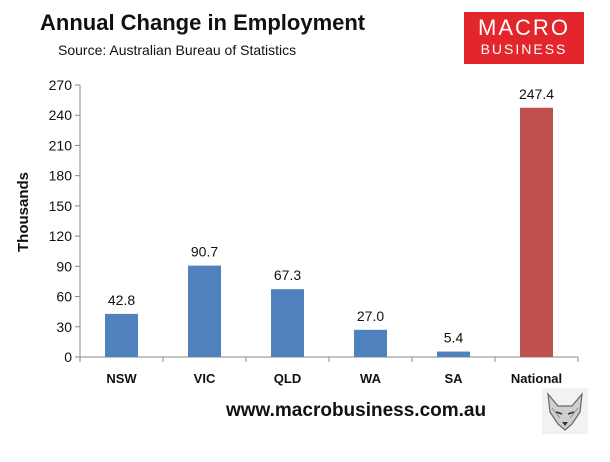  Describe the element at coordinates (536, 94) in the screenshot. I see `data-label-national: 247.4` at that location.